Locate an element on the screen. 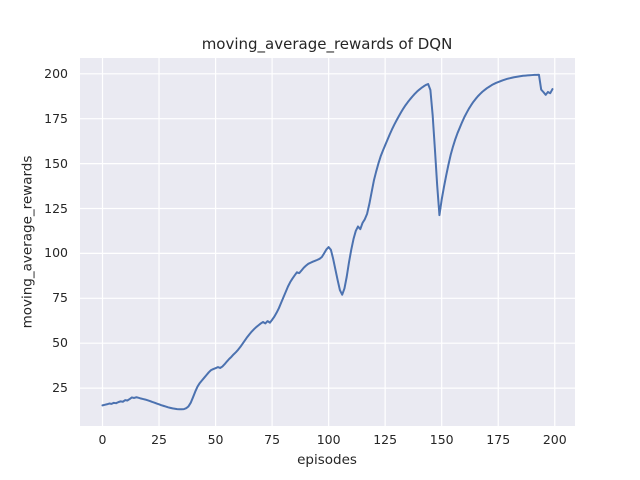  x-axis-label: episodes is located at coordinates (327, 460).